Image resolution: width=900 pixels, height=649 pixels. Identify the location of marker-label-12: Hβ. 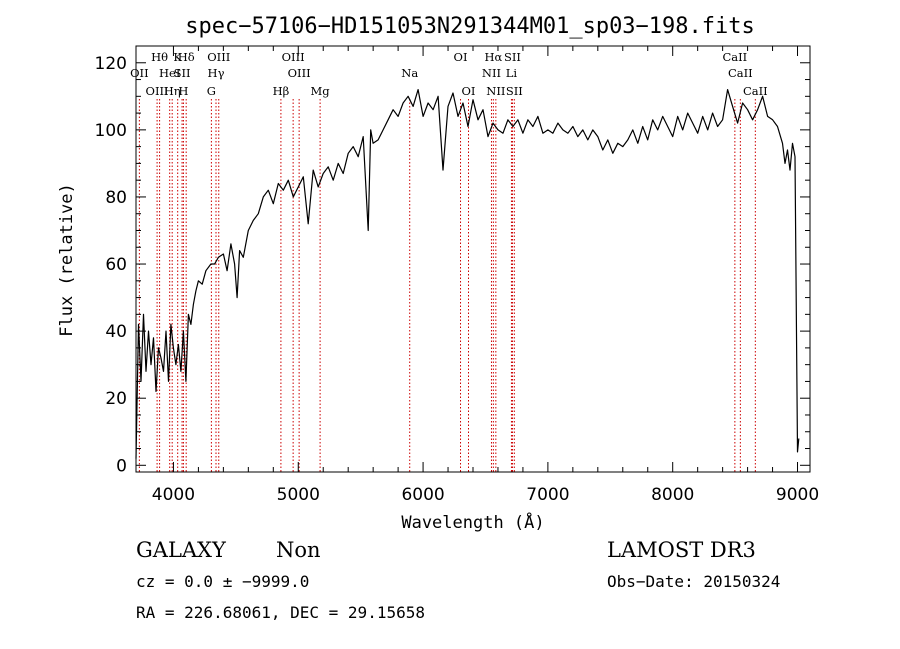
(281, 91).